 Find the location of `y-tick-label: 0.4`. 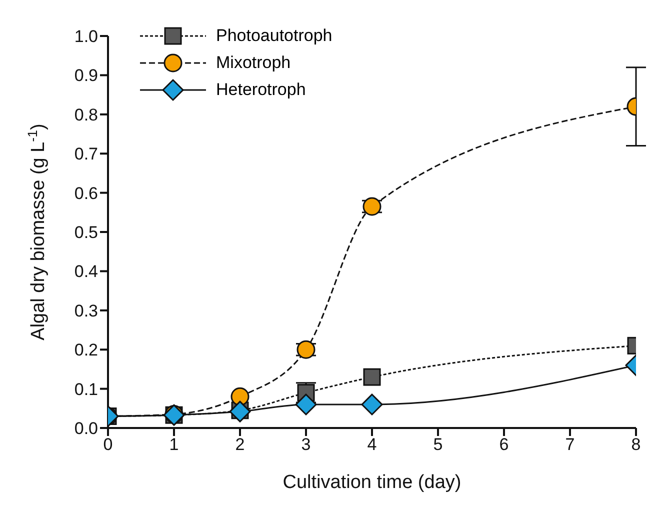

y-tick-label: 0.4 is located at coordinates (86, 272).